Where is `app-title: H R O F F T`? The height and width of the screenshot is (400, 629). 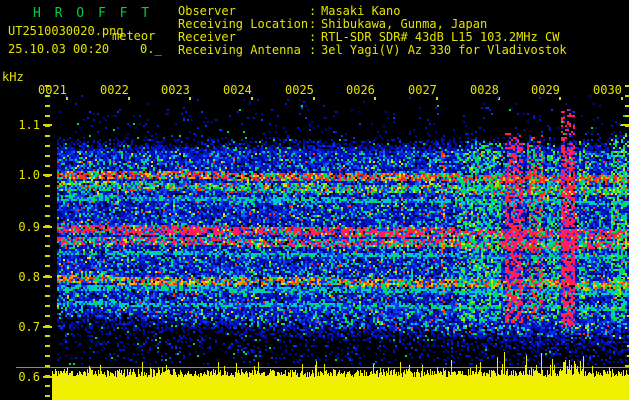 app-title: H R O F F T is located at coordinates (93, 13).